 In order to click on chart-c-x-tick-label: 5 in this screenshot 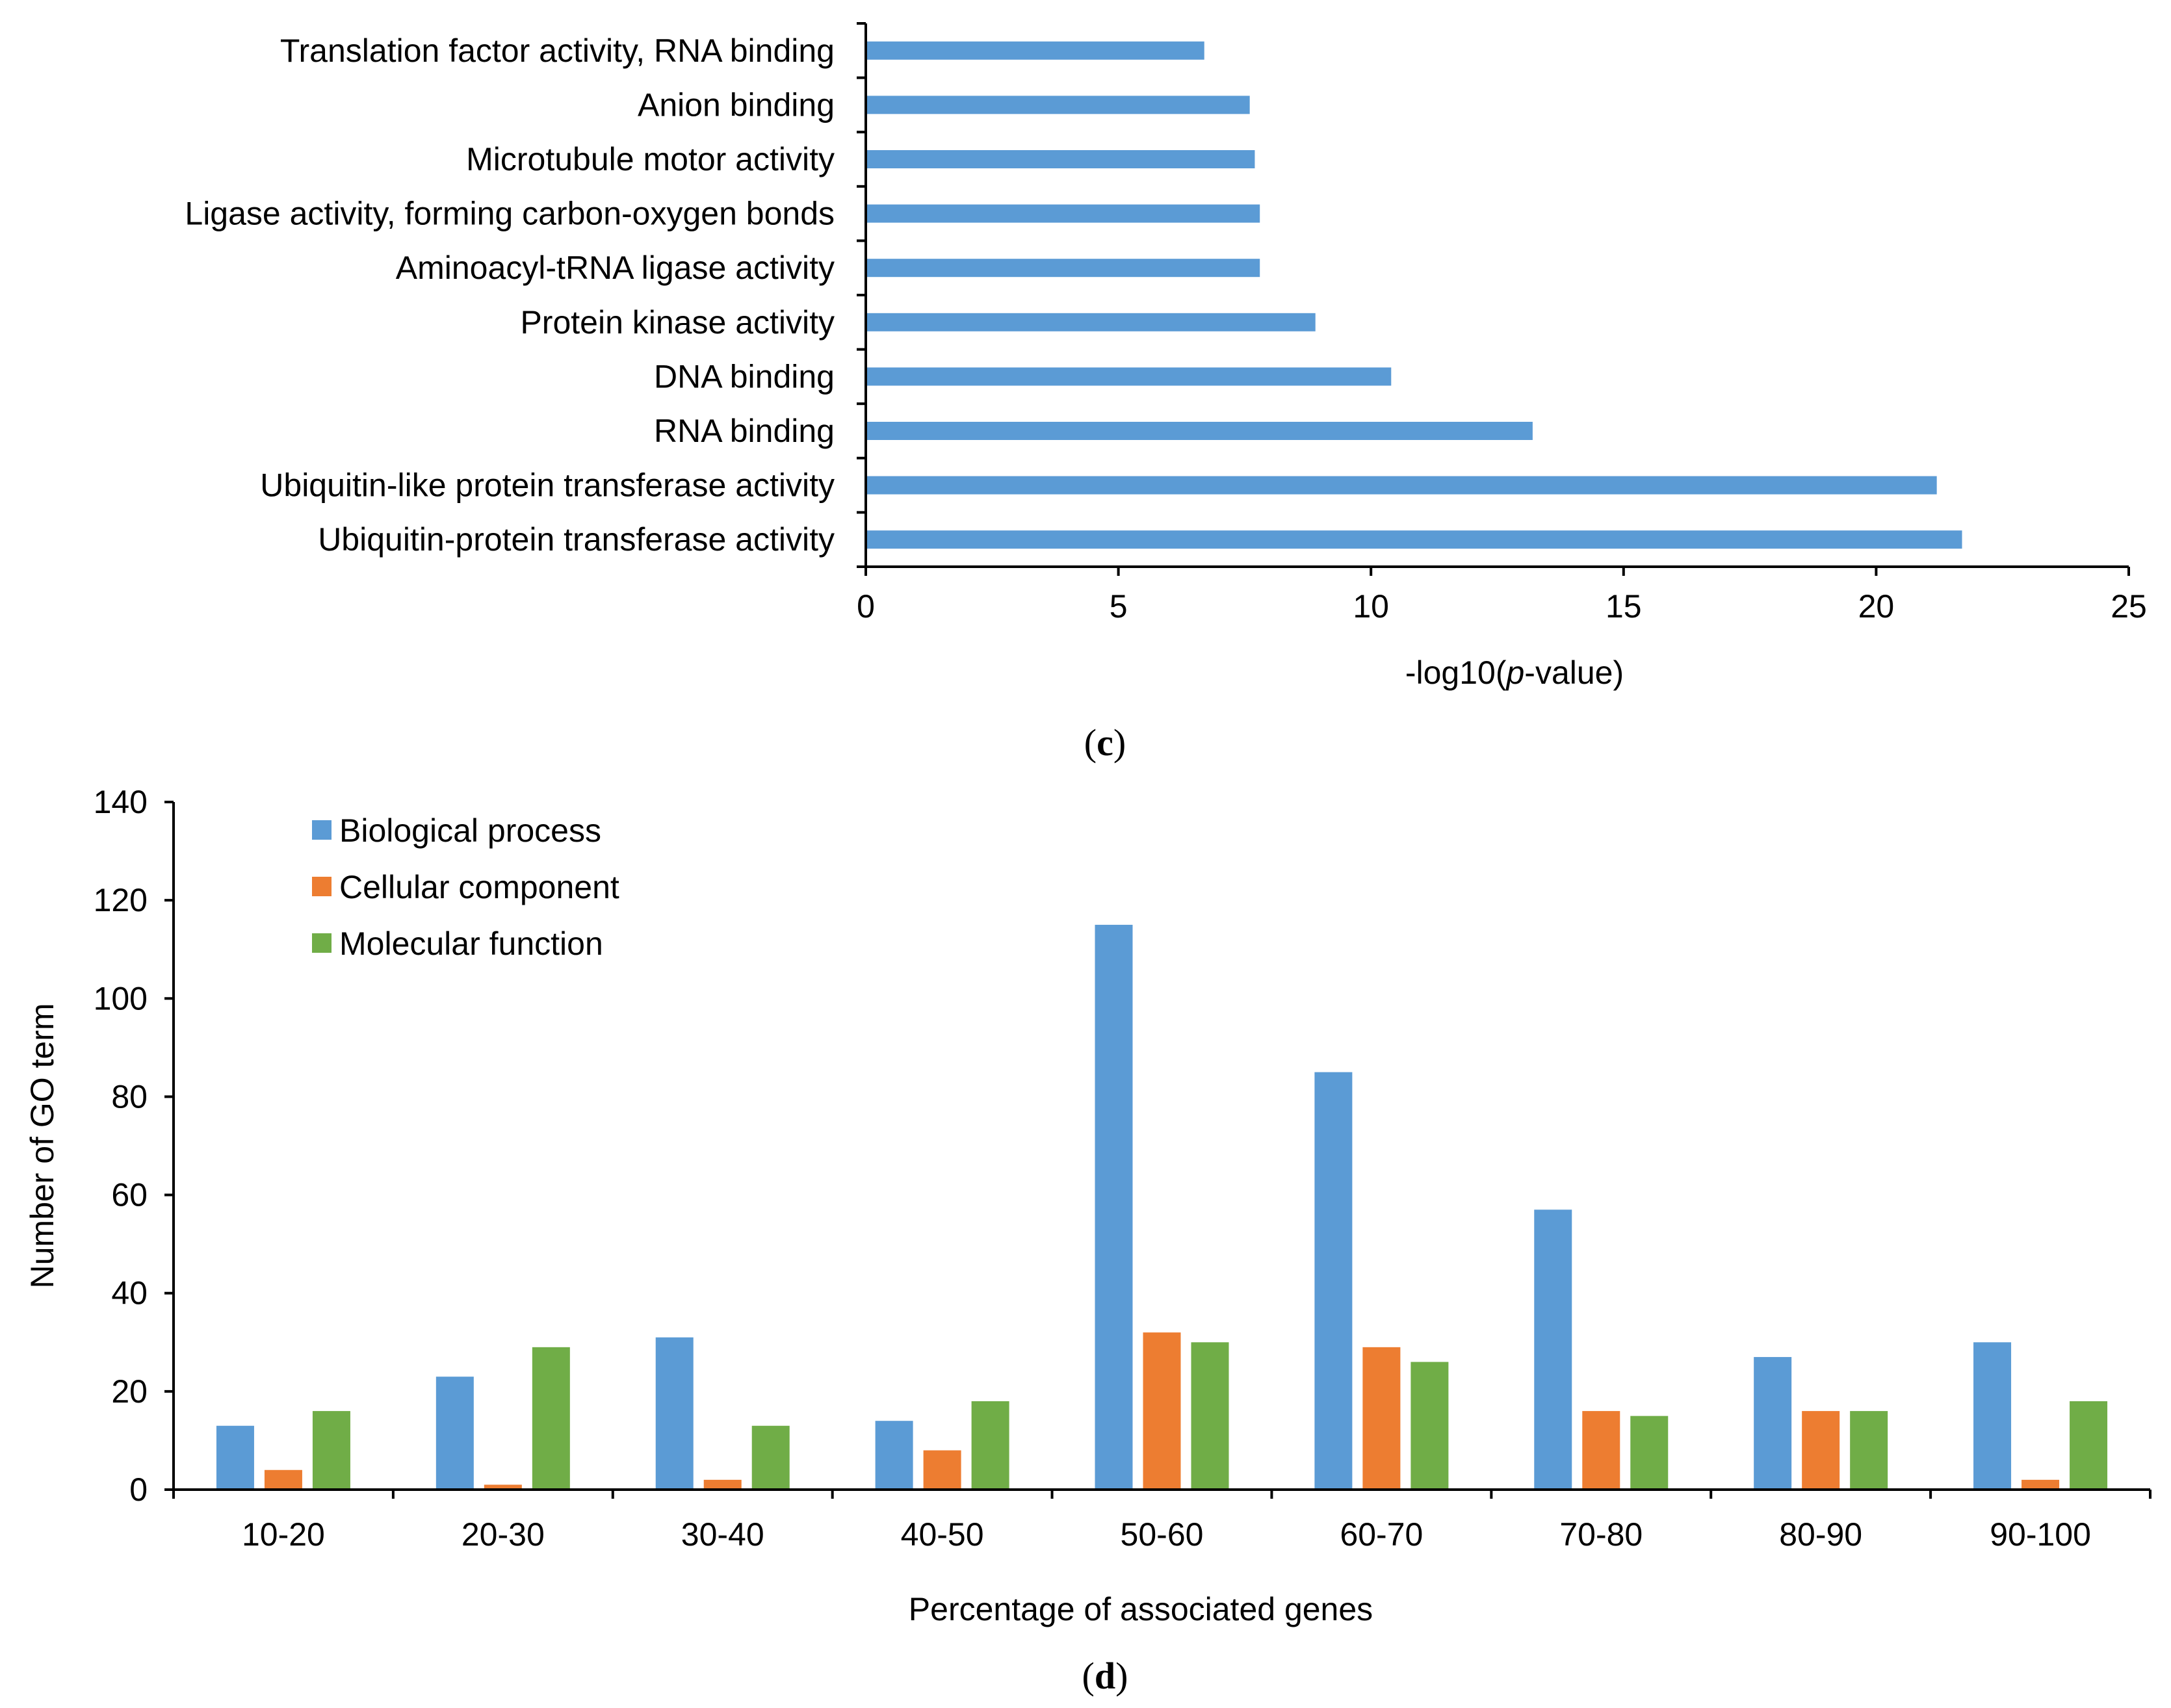, I will do `click(1119, 606)`.